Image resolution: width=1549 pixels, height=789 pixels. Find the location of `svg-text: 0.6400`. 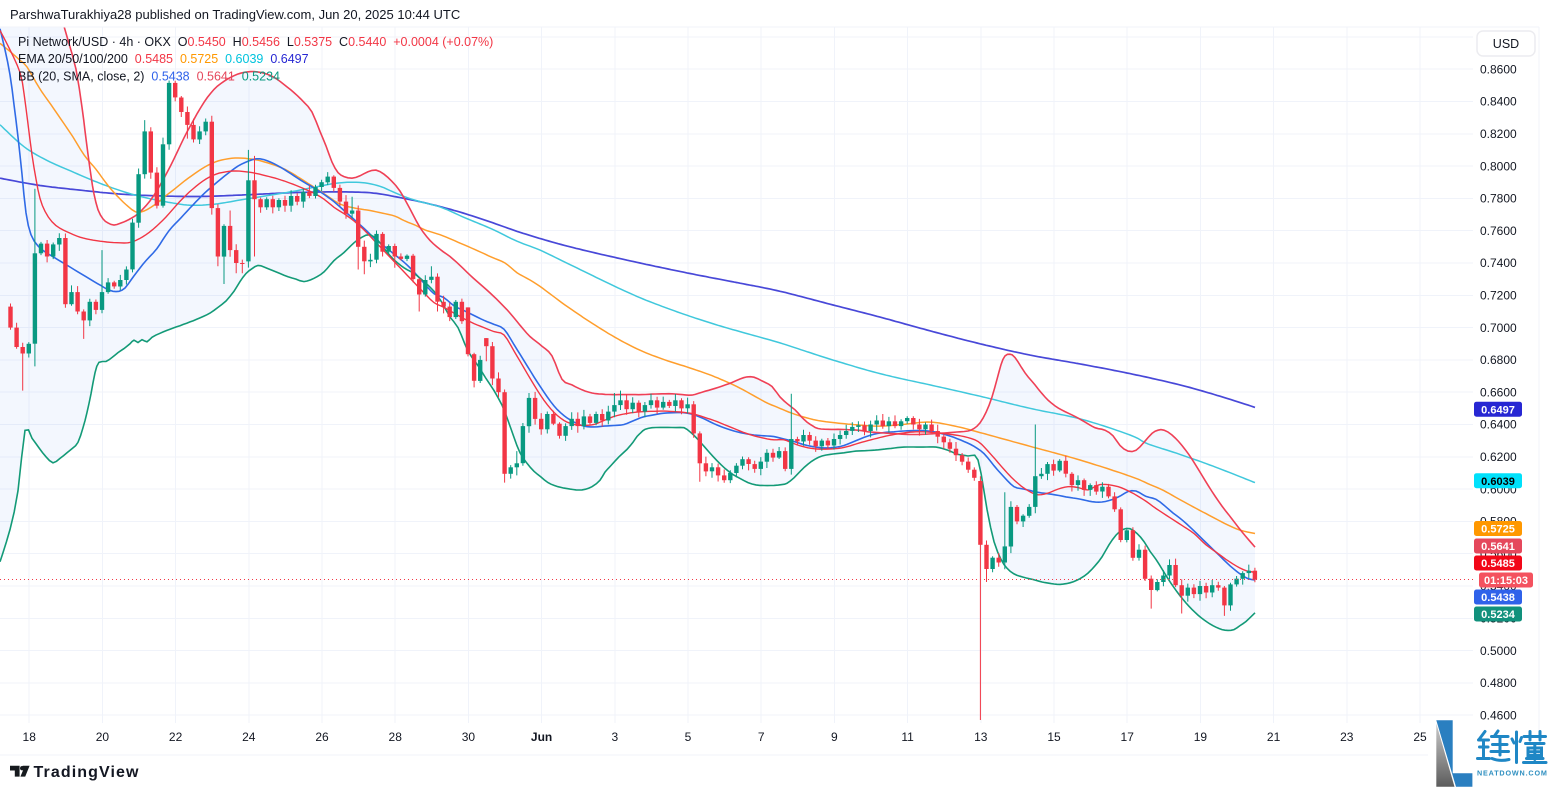

svg-text: 0.6400 is located at coordinates (1498, 425).